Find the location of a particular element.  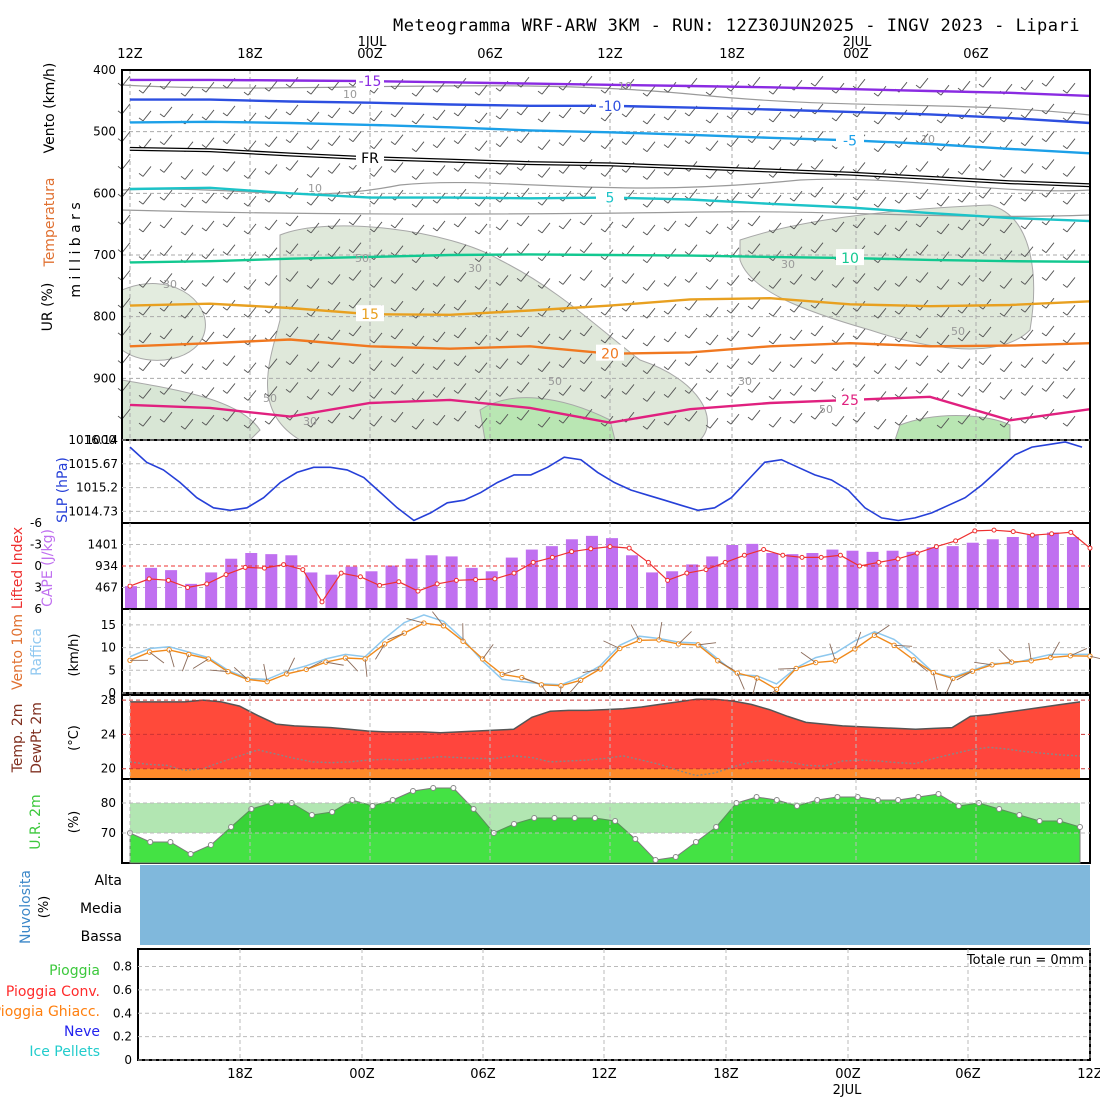

bottom-tick-label: 18Z is located at coordinates (726, 1074).